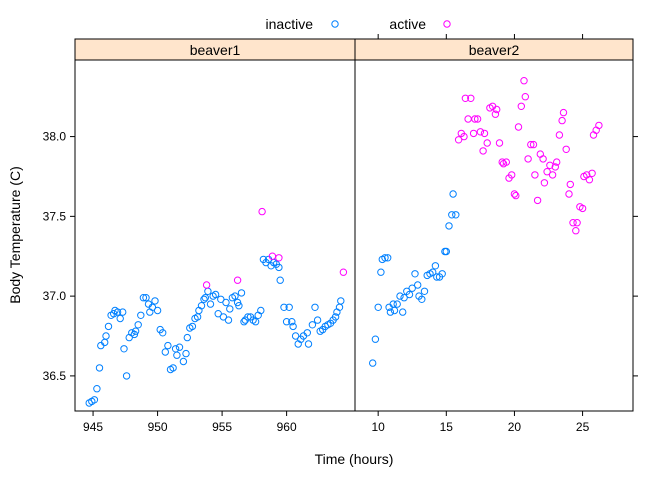  I want to click on x-axis-title: Time (hours), so click(354, 459).